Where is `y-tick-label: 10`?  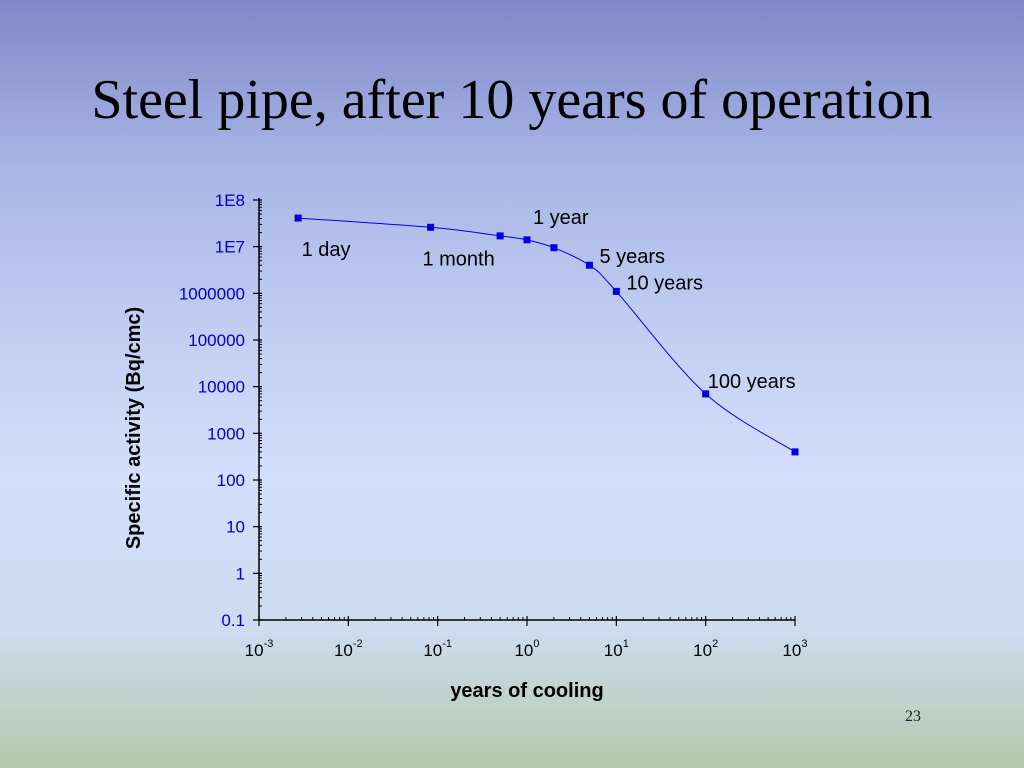 y-tick-label: 10 is located at coordinates (235, 527).